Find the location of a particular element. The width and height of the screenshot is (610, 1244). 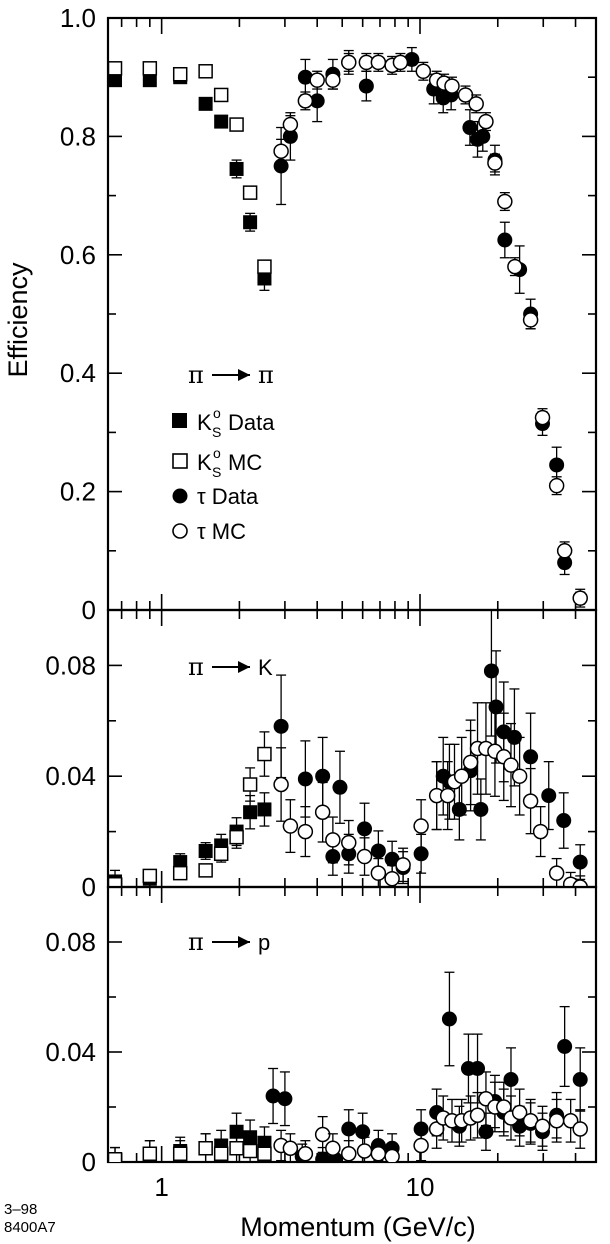

legend-marker-tau-data is located at coordinates (180, 496).